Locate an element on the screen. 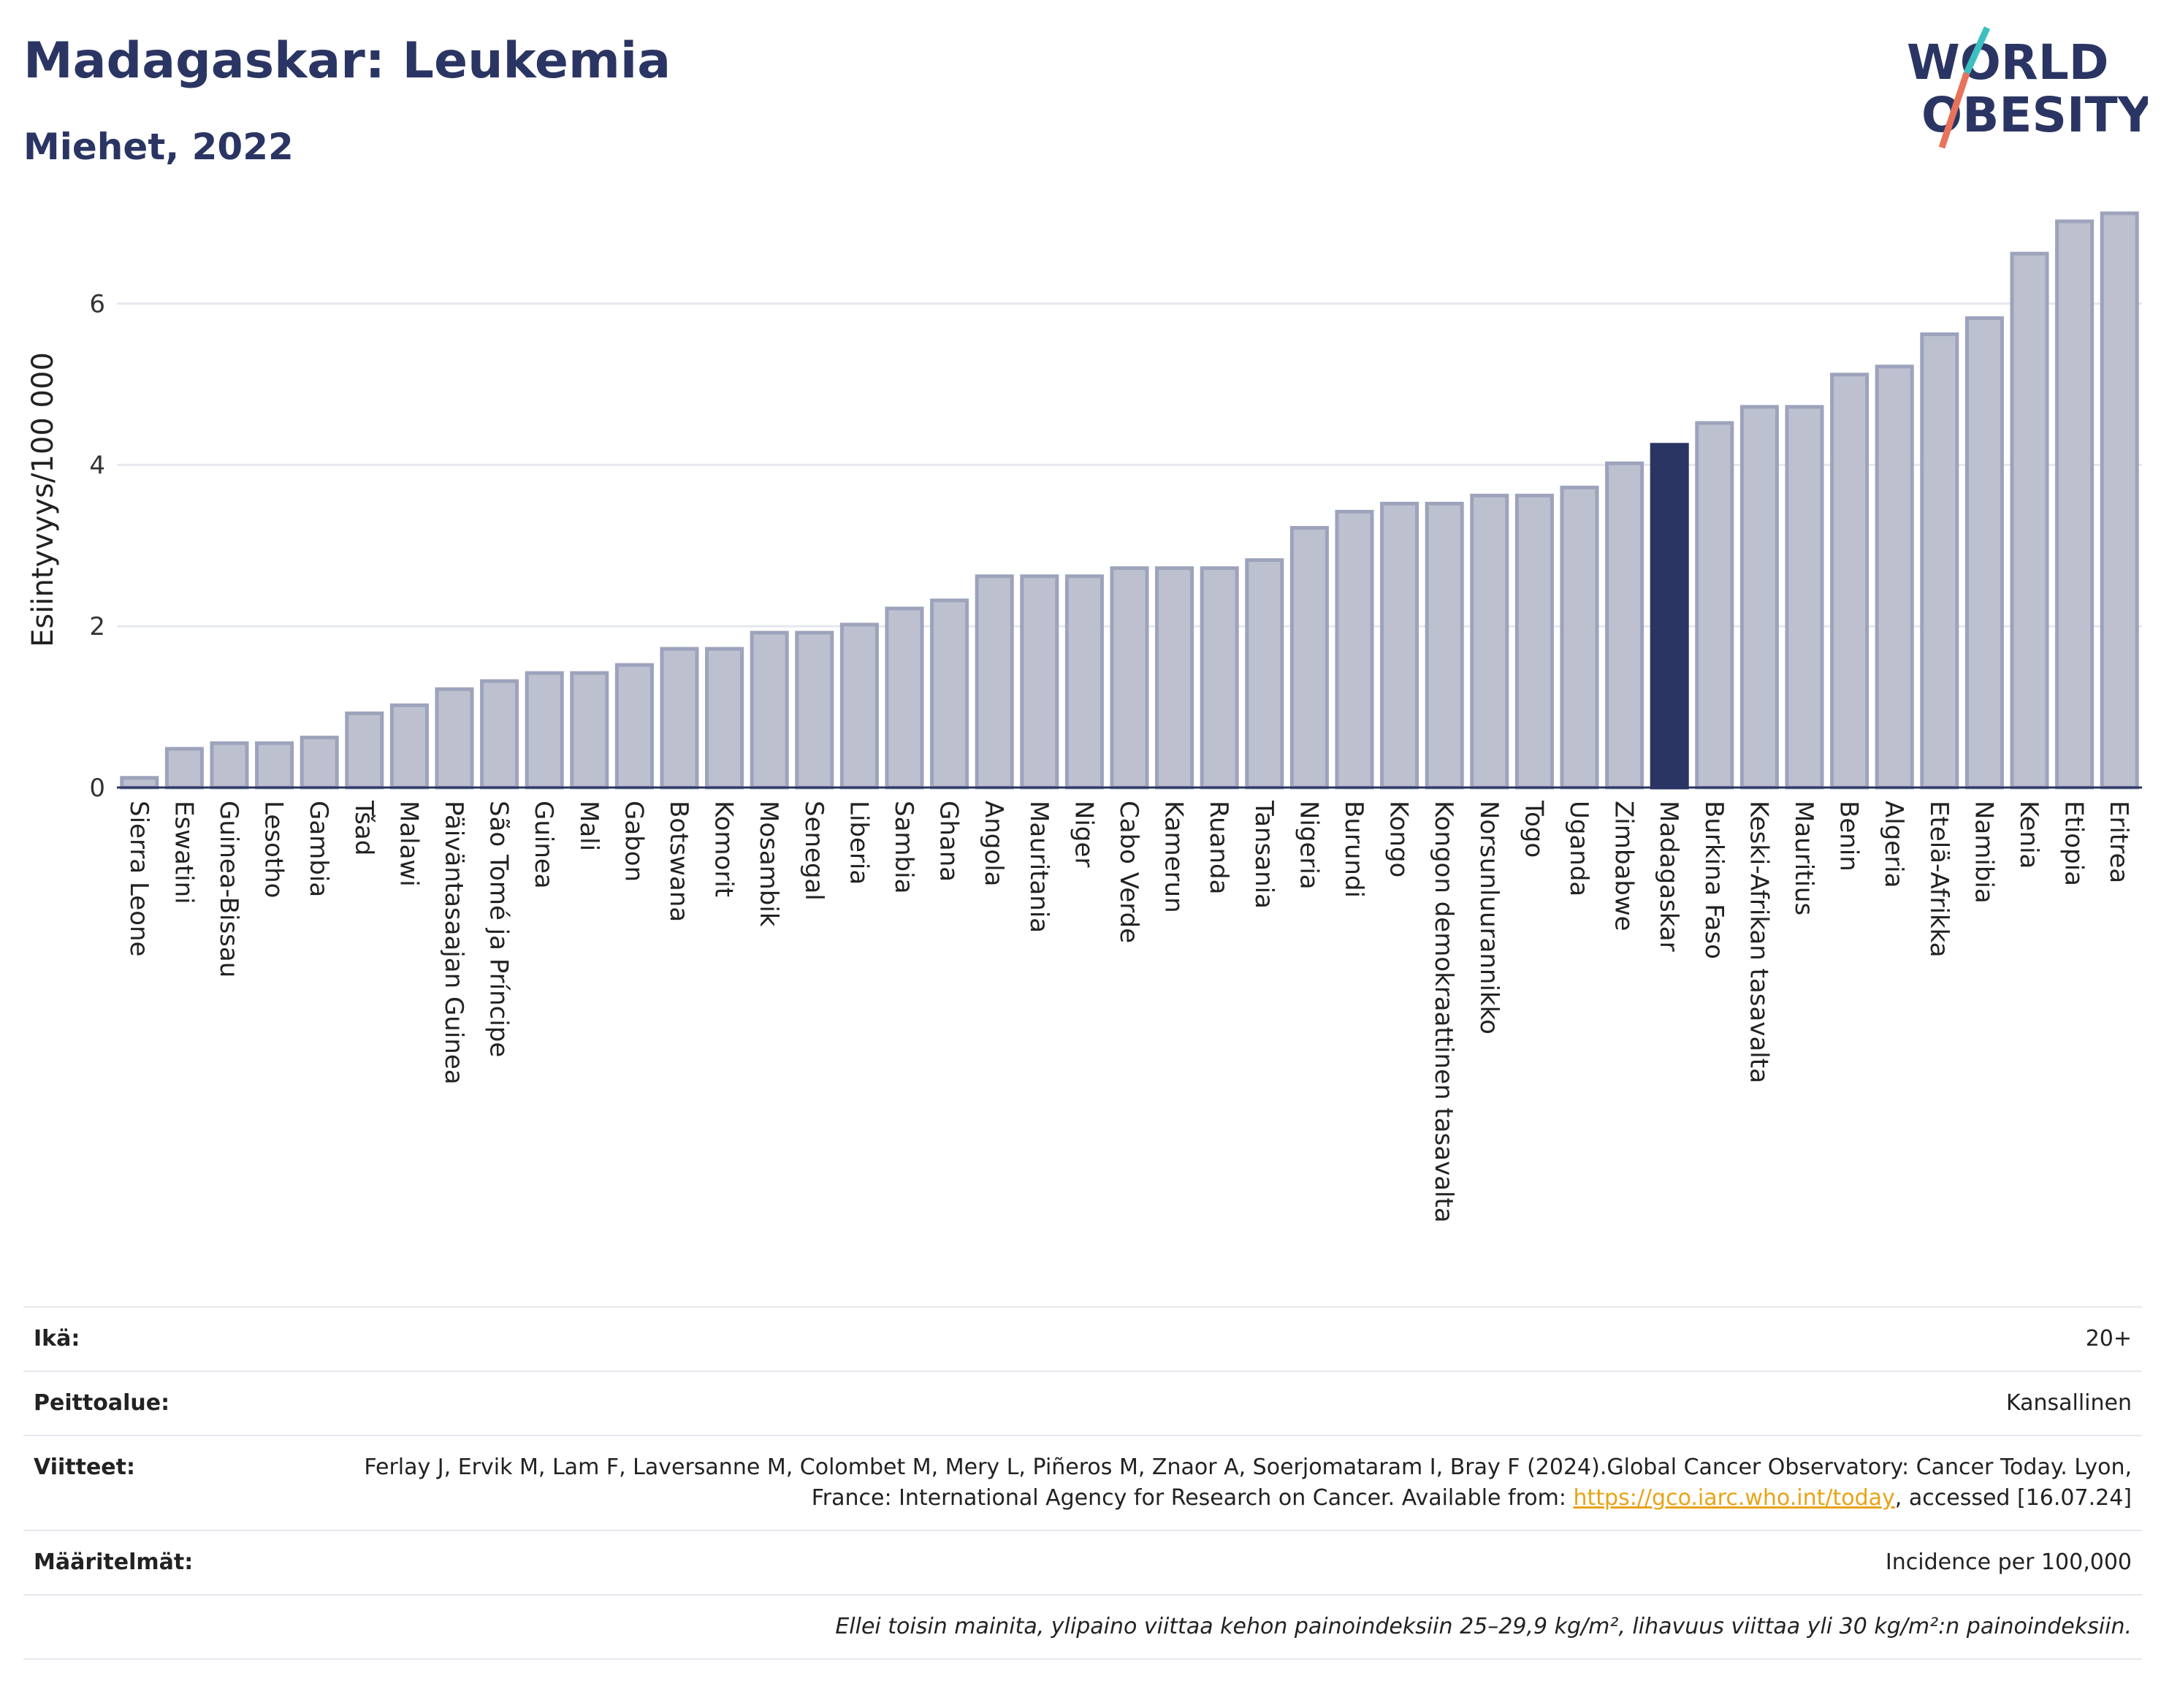  x-tick-label: Togo is located at coordinates (1533, 829).